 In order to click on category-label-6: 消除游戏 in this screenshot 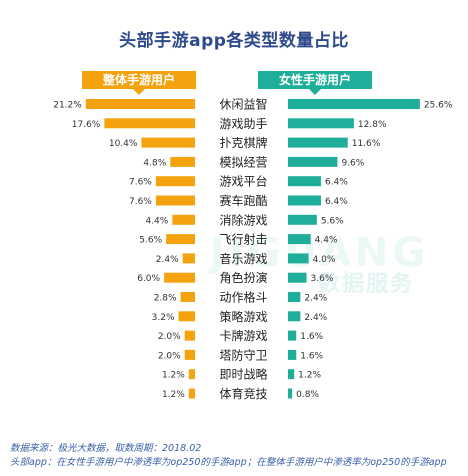, I will do `click(243, 219)`.